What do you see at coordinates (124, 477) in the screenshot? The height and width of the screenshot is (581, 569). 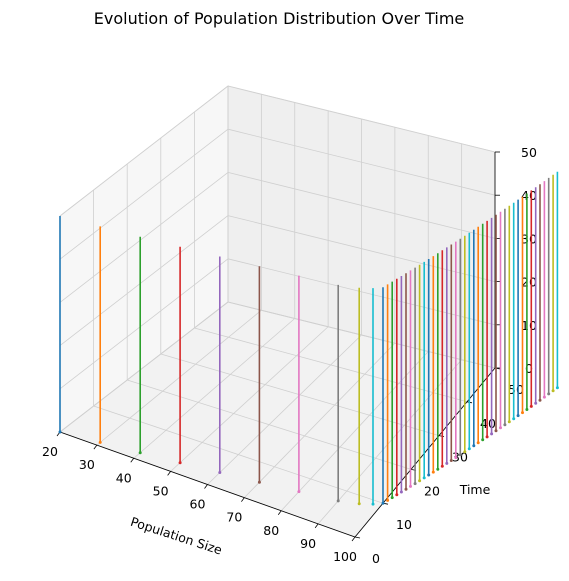 I see `x-tick-label: 40` at bounding box center [124, 477].